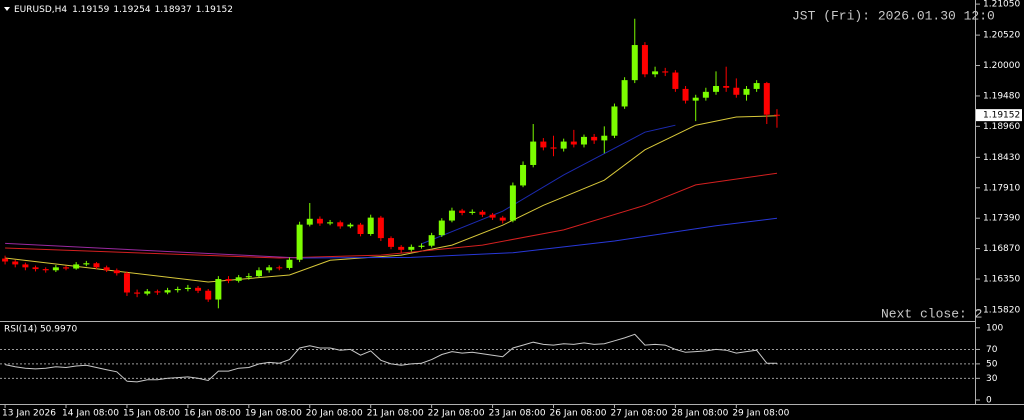  What do you see at coordinates (992, 350) in the screenshot?
I see `rsi-tick-label: 70` at bounding box center [992, 350].